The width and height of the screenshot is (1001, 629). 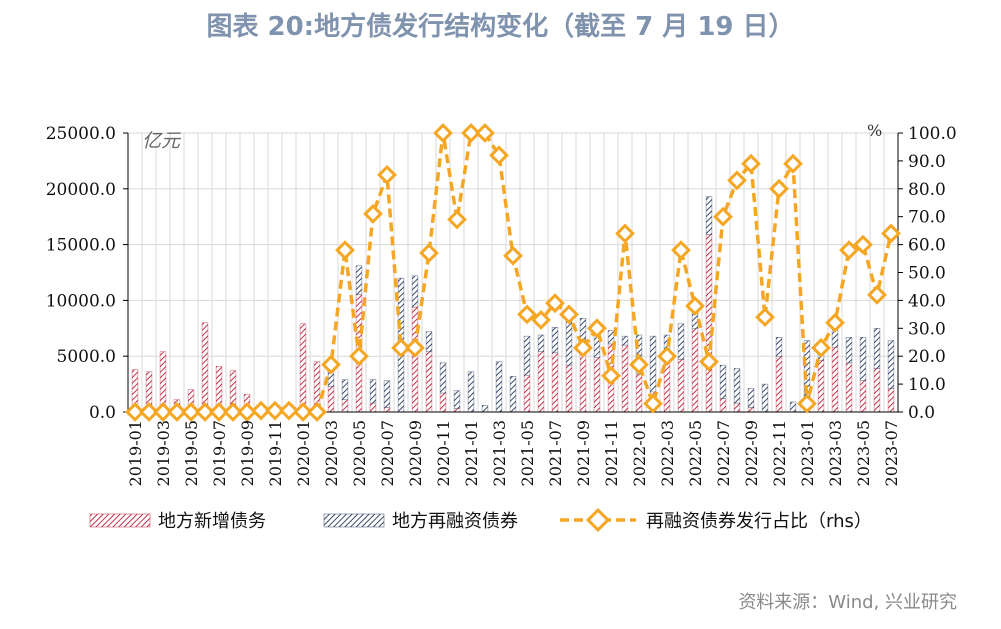 What do you see at coordinates (81, 246) in the screenshot?
I see `left-tick-label: 15000.0` at bounding box center [81, 246].